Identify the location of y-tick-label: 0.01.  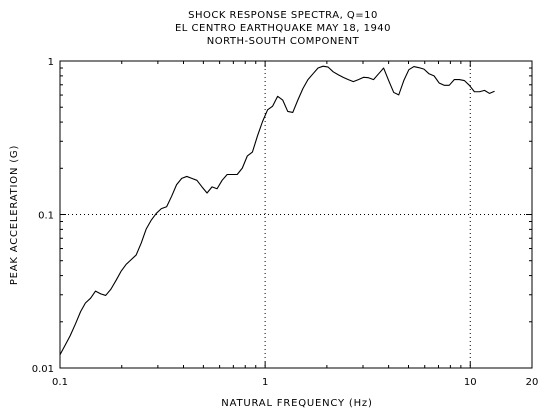
(43, 369).